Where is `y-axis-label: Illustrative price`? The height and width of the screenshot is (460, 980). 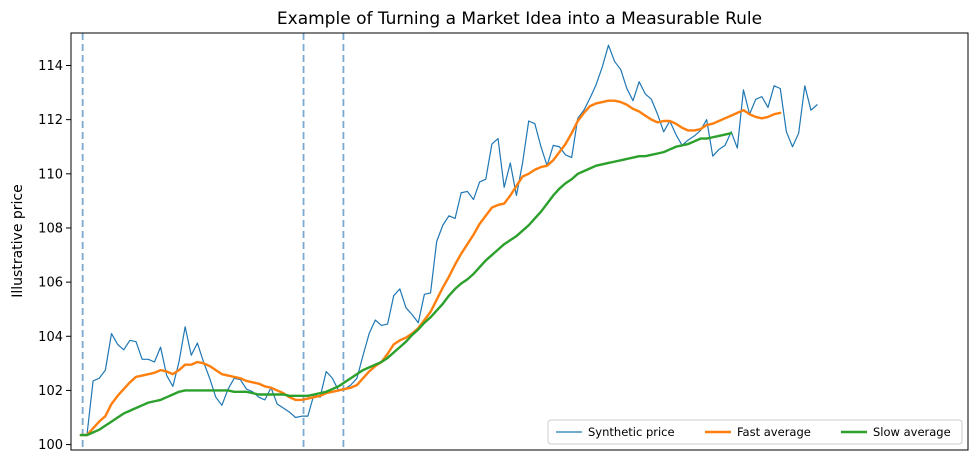
y-axis-label: Illustrative price is located at coordinates (18, 240).